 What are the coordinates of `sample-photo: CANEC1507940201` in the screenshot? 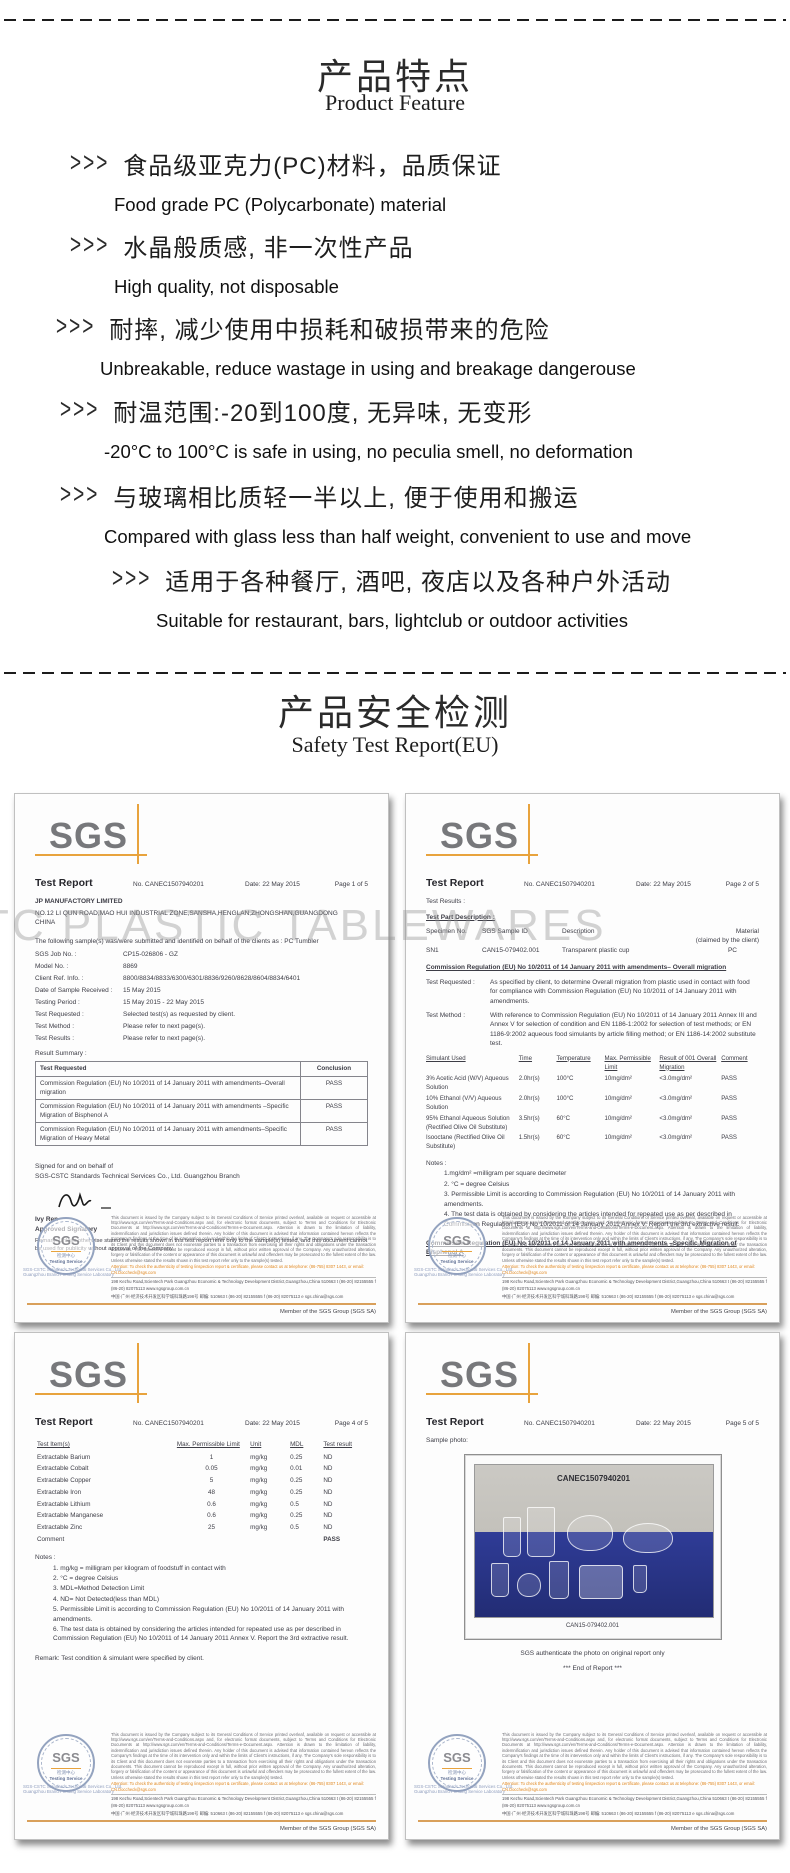 It's located at (593, 1540).